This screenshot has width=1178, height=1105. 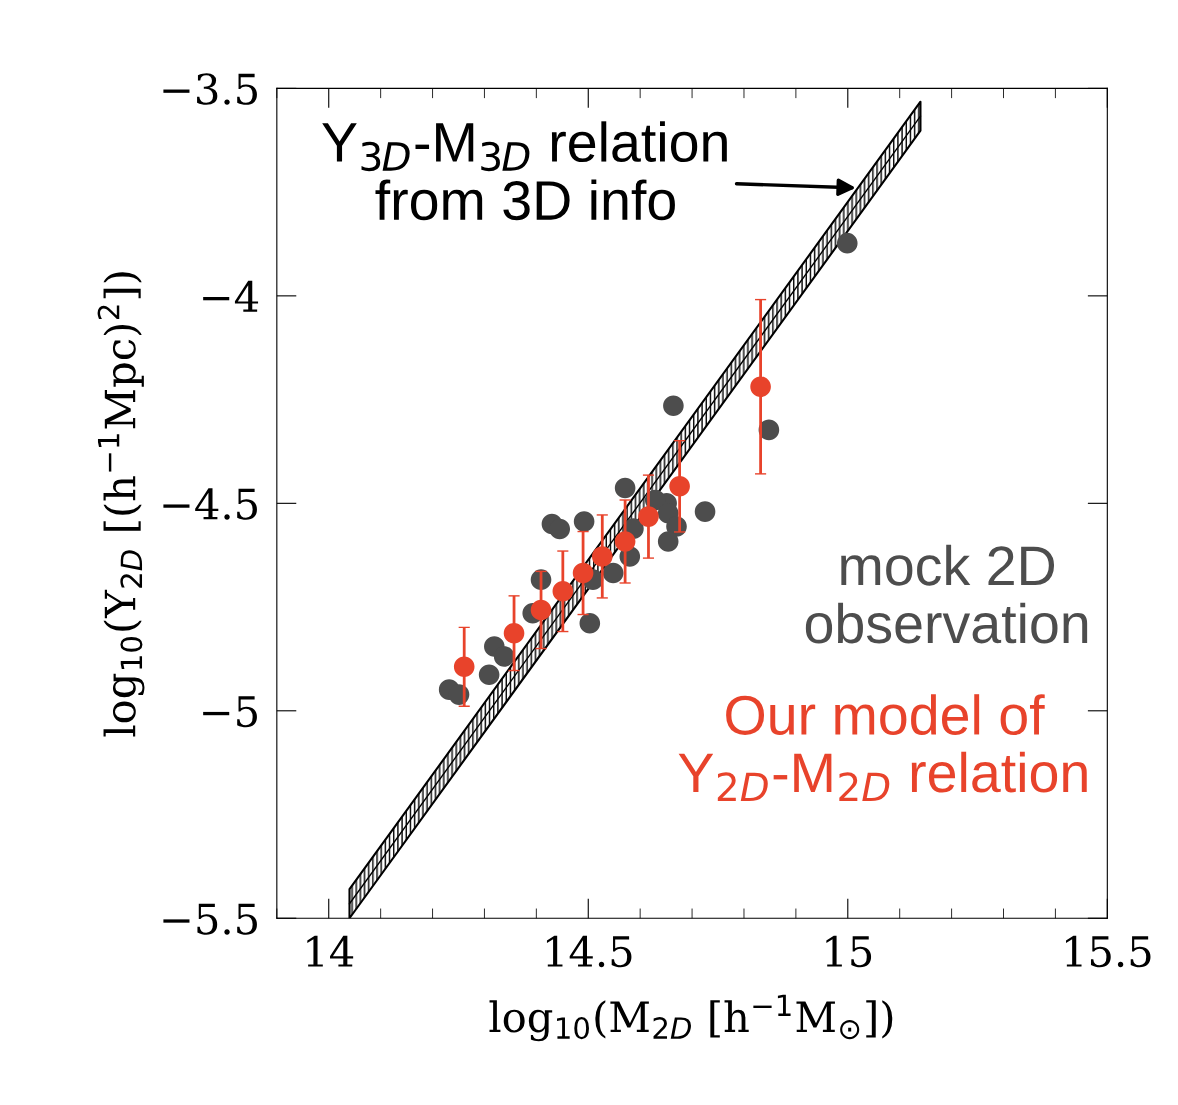 What do you see at coordinates (330, 951) in the screenshot?
I see `x-tick-label: 14` at bounding box center [330, 951].